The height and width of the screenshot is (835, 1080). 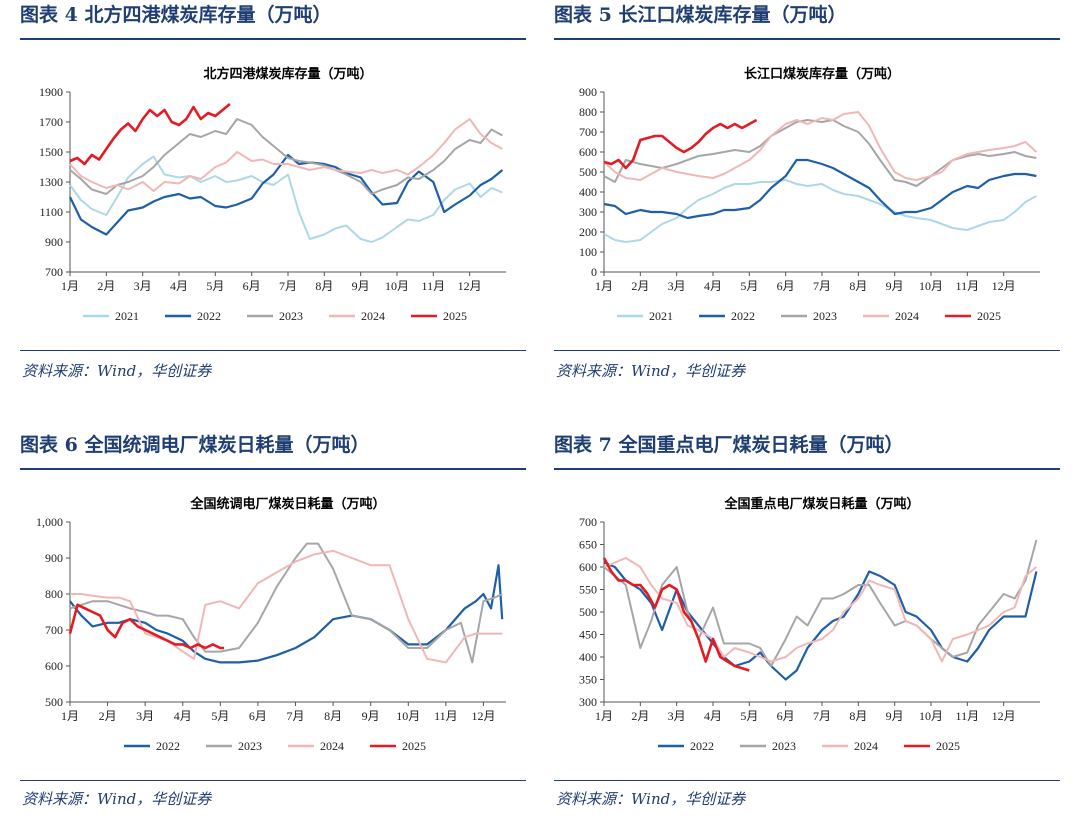 I want to click on y-tick-label: 1100, so click(x=51, y=212).